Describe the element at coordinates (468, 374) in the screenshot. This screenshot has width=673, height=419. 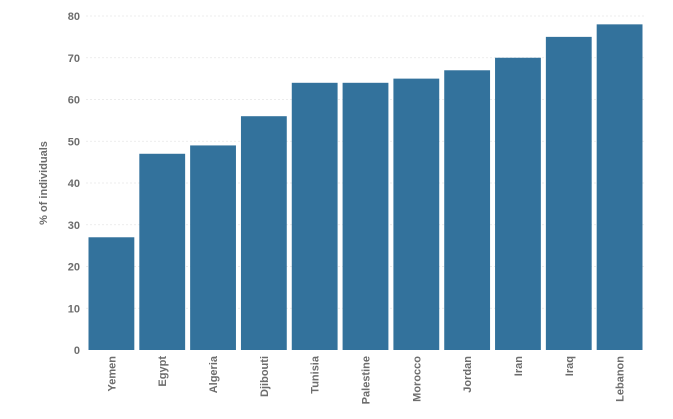
I see `x-tick-label: Jordan` at that location.